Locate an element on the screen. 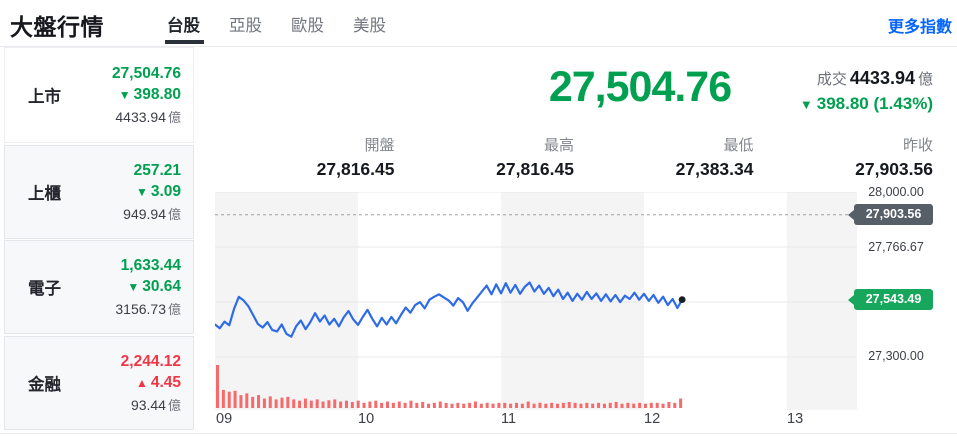 The width and height of the screenshot is (957, 437). x-axis-tick: 10 is located at coordinates (366, 419).